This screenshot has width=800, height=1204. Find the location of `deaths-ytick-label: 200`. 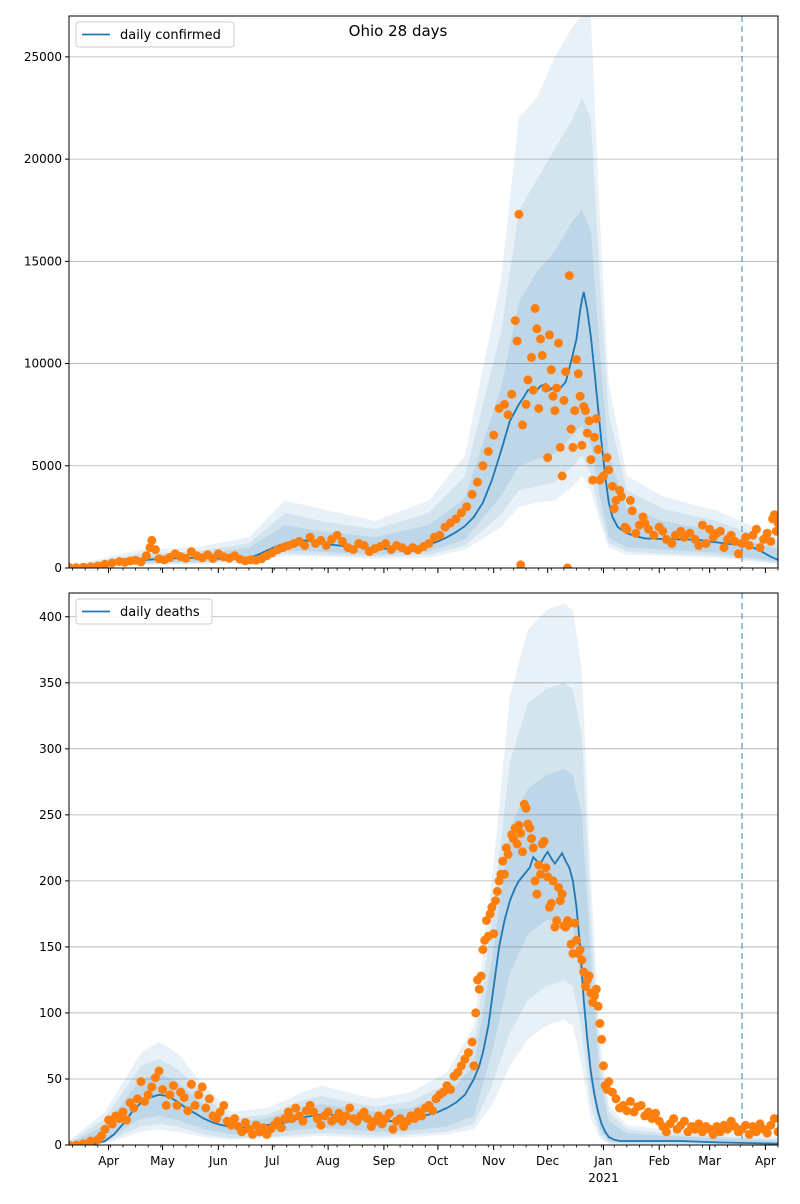

deaths-ytick-label: 200 is located at coordinates (50, 881).